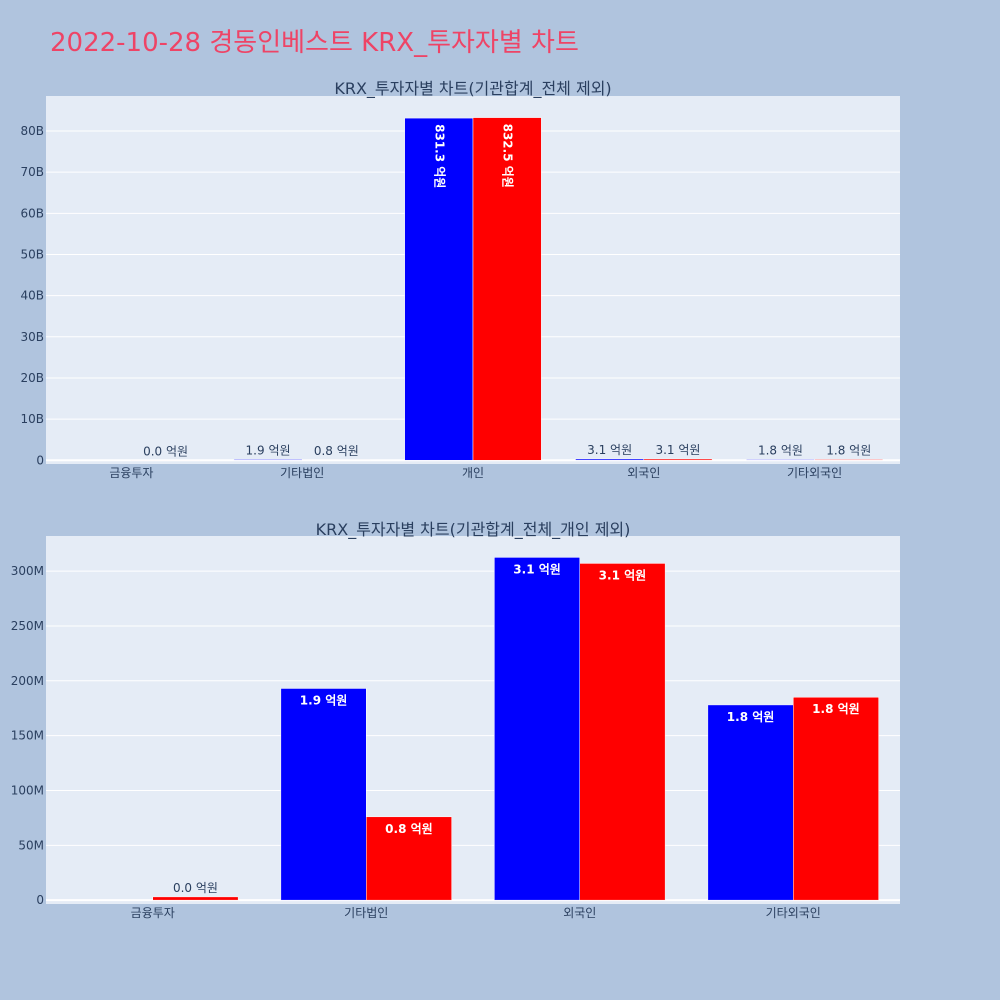 The image size is (1000, 1000). I want to click on y-tick-label: 80B, so click(32, 131).